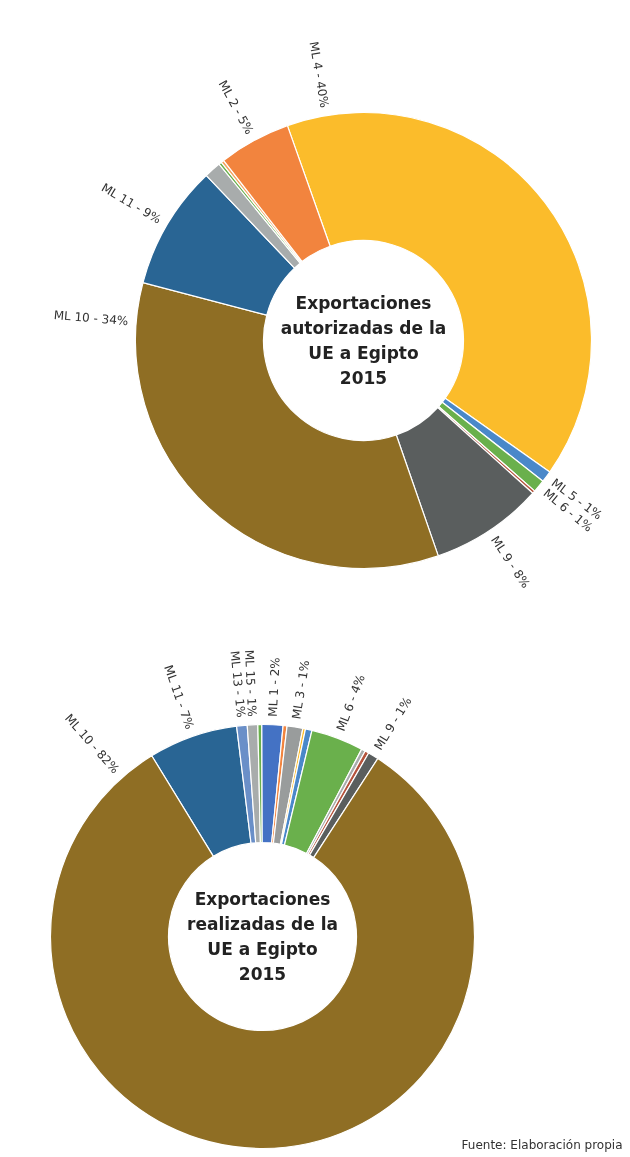 Image resolution: width=630 pixels, height=1157 pixels. Describe the element at coordinates (363, 340) in the screenshot. I see `text: Exportaciones autorizadas de la UE a Egipto 2015` at that location.